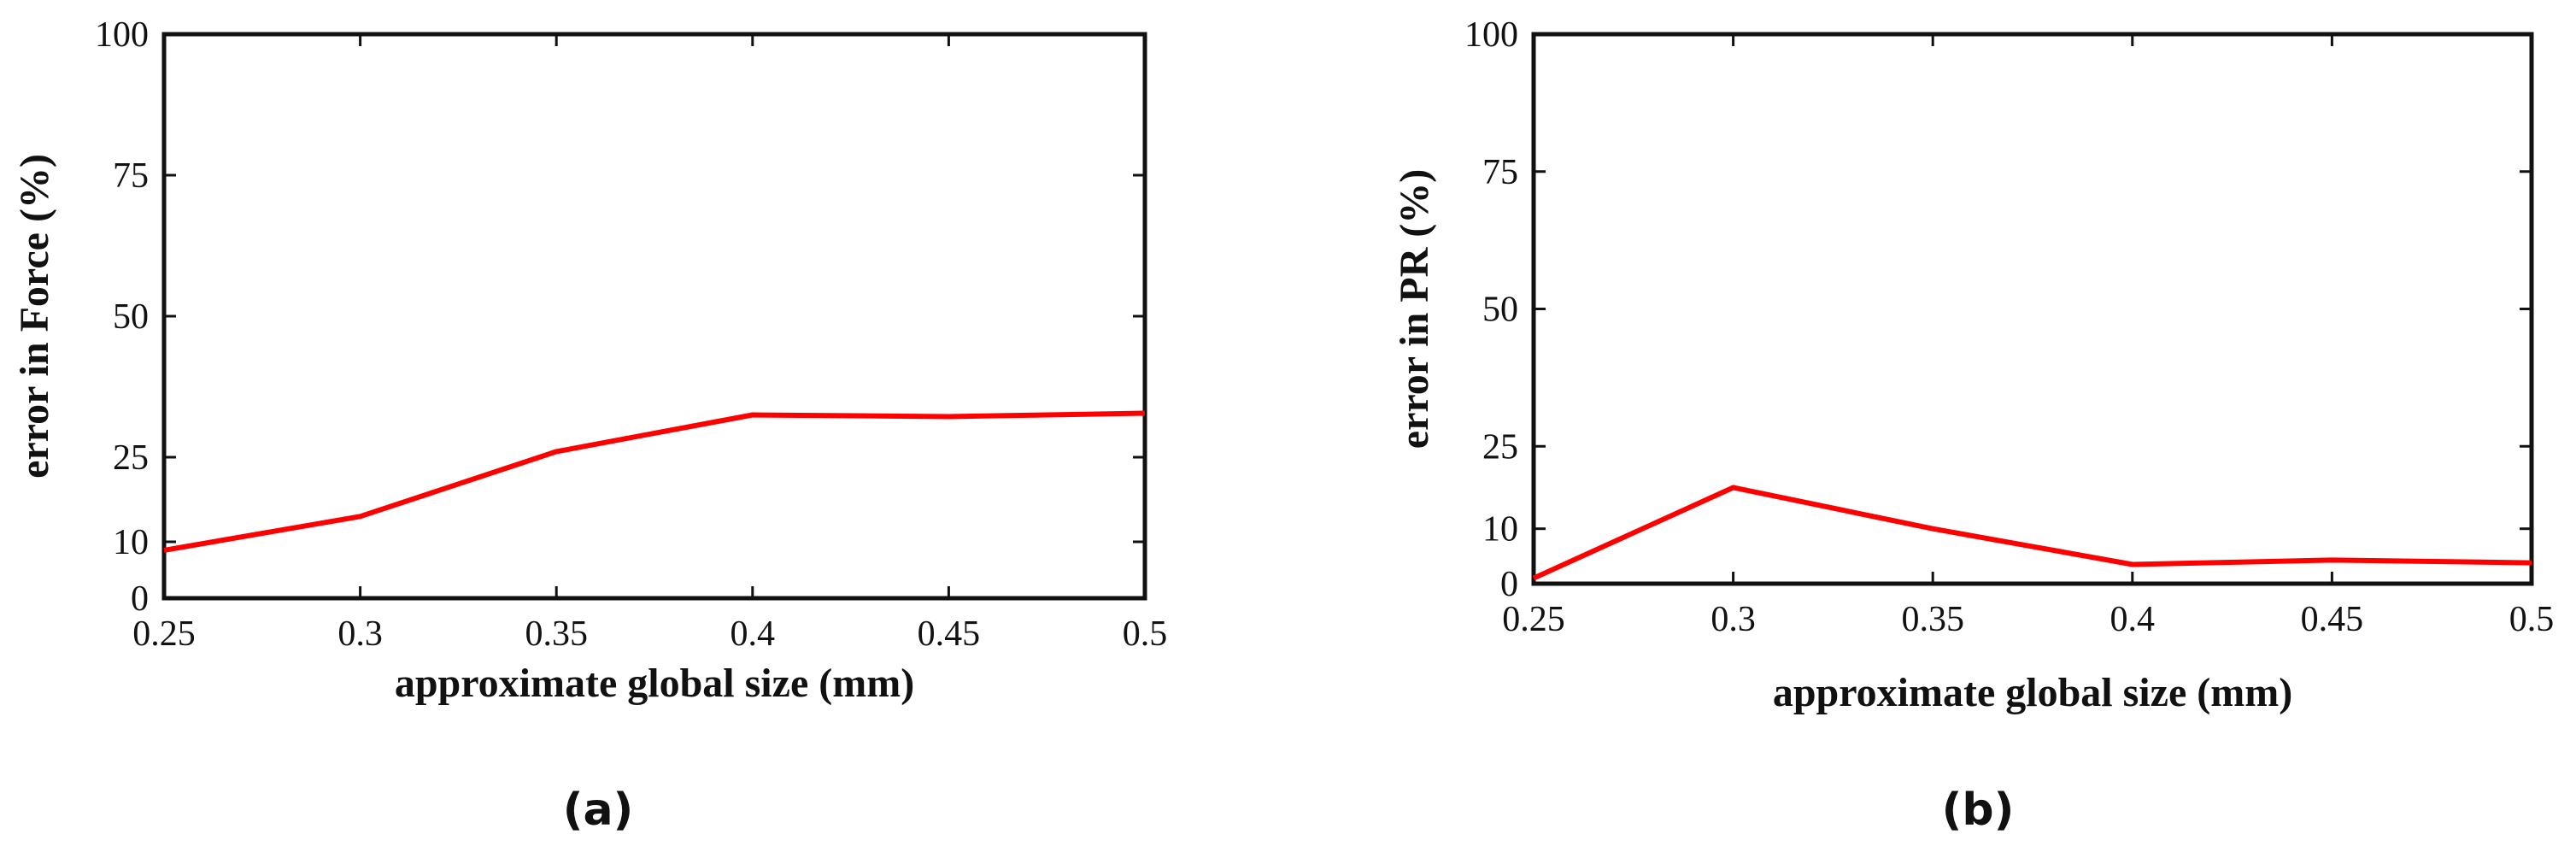 This screenshot has height=858, width=2576. I want to click on y-axis-label: error in PR (%), so click(1414, 309).